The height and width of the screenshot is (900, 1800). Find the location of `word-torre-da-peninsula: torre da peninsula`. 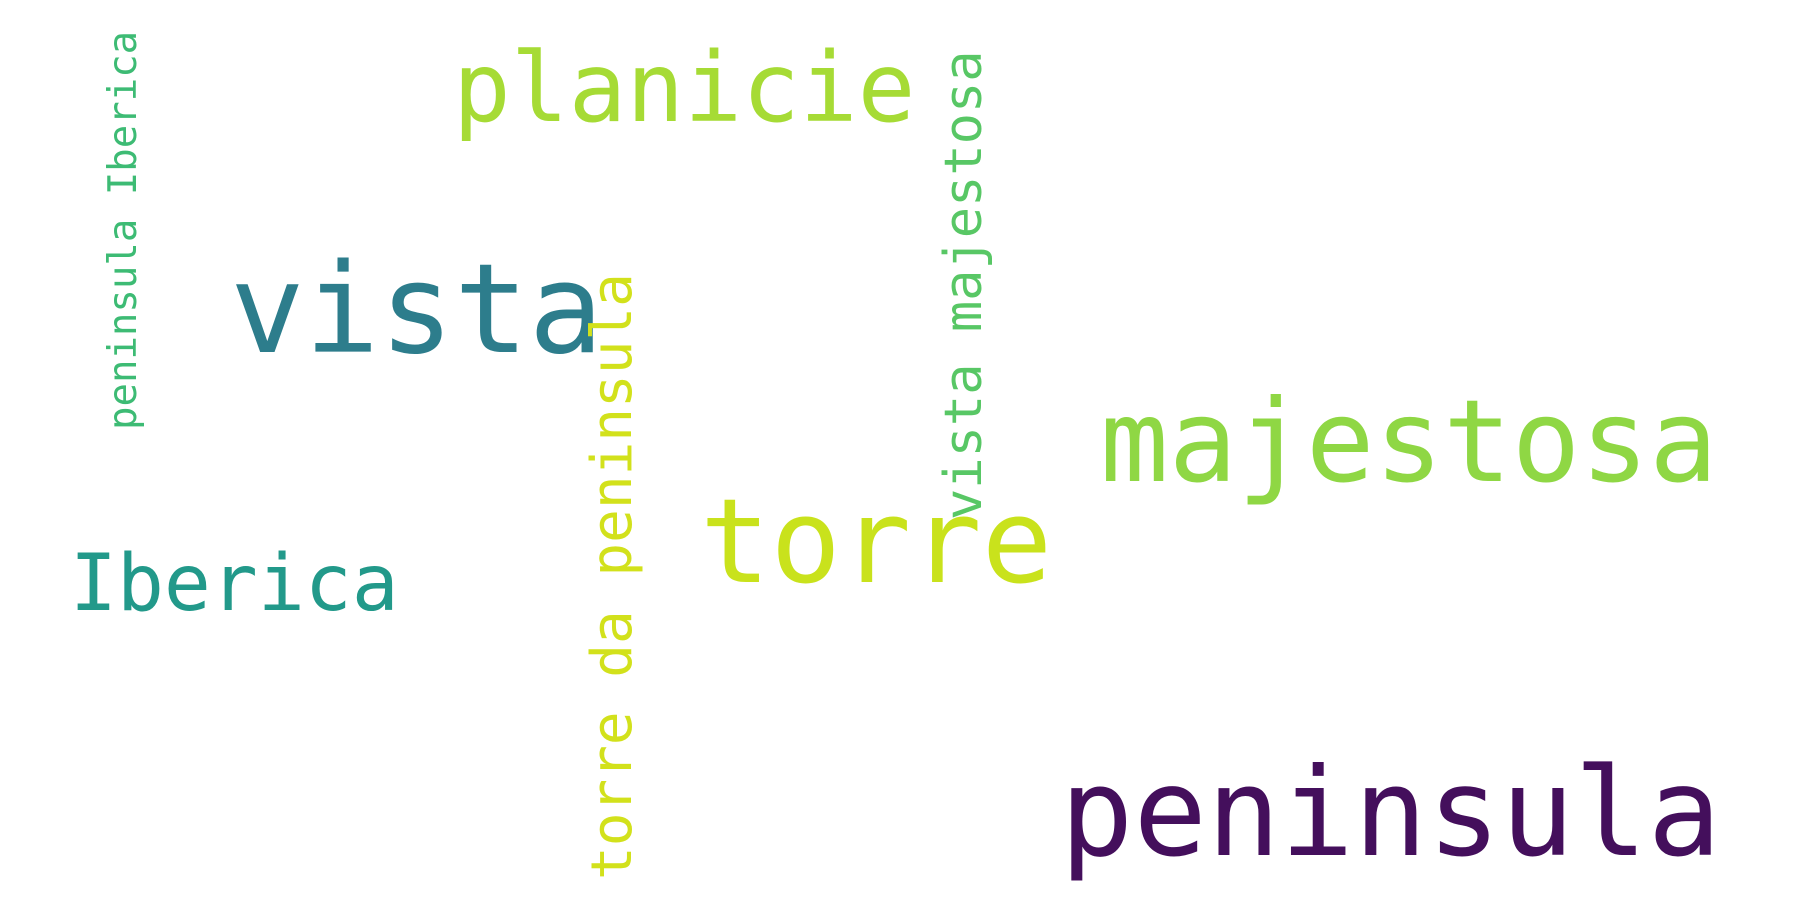

word-torre-da-peninsula: torre da peninsula is located at coordinates (612, 576).